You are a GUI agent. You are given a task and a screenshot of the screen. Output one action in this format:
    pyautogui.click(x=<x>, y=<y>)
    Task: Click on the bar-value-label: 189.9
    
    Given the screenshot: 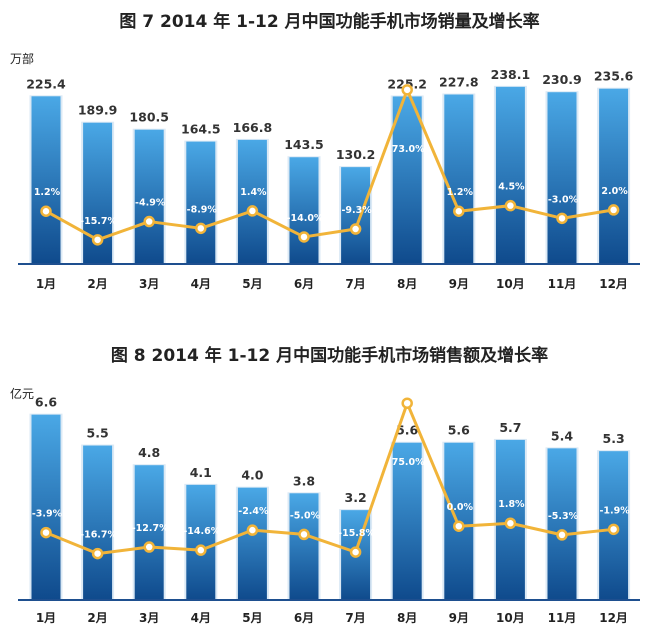 What is the action you would take?
    pyautogui.click(x=98, y=110)
    